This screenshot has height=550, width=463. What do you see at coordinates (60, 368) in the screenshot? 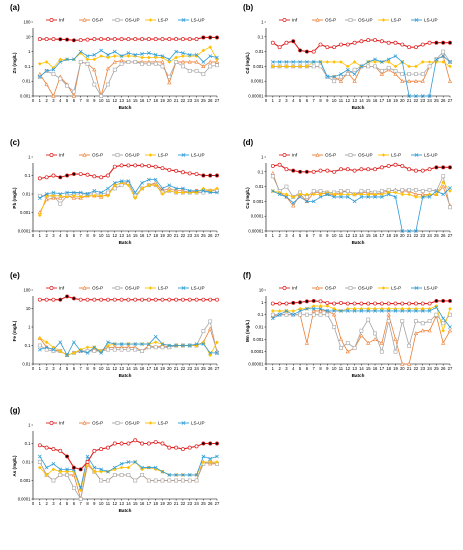
I see `x-tick-label: 4` at bounding box center [60, 368].